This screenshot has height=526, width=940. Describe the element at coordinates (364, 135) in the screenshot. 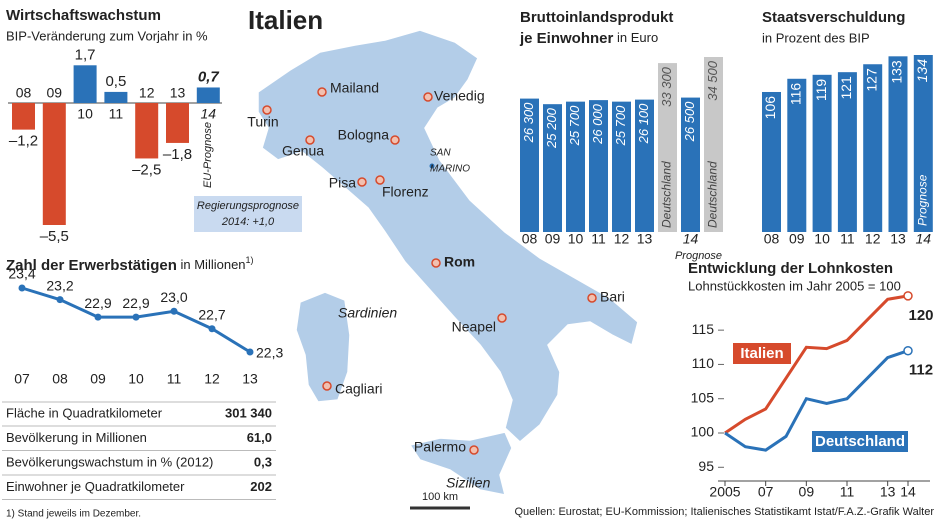

I see `city-label: Bologna` at that location.